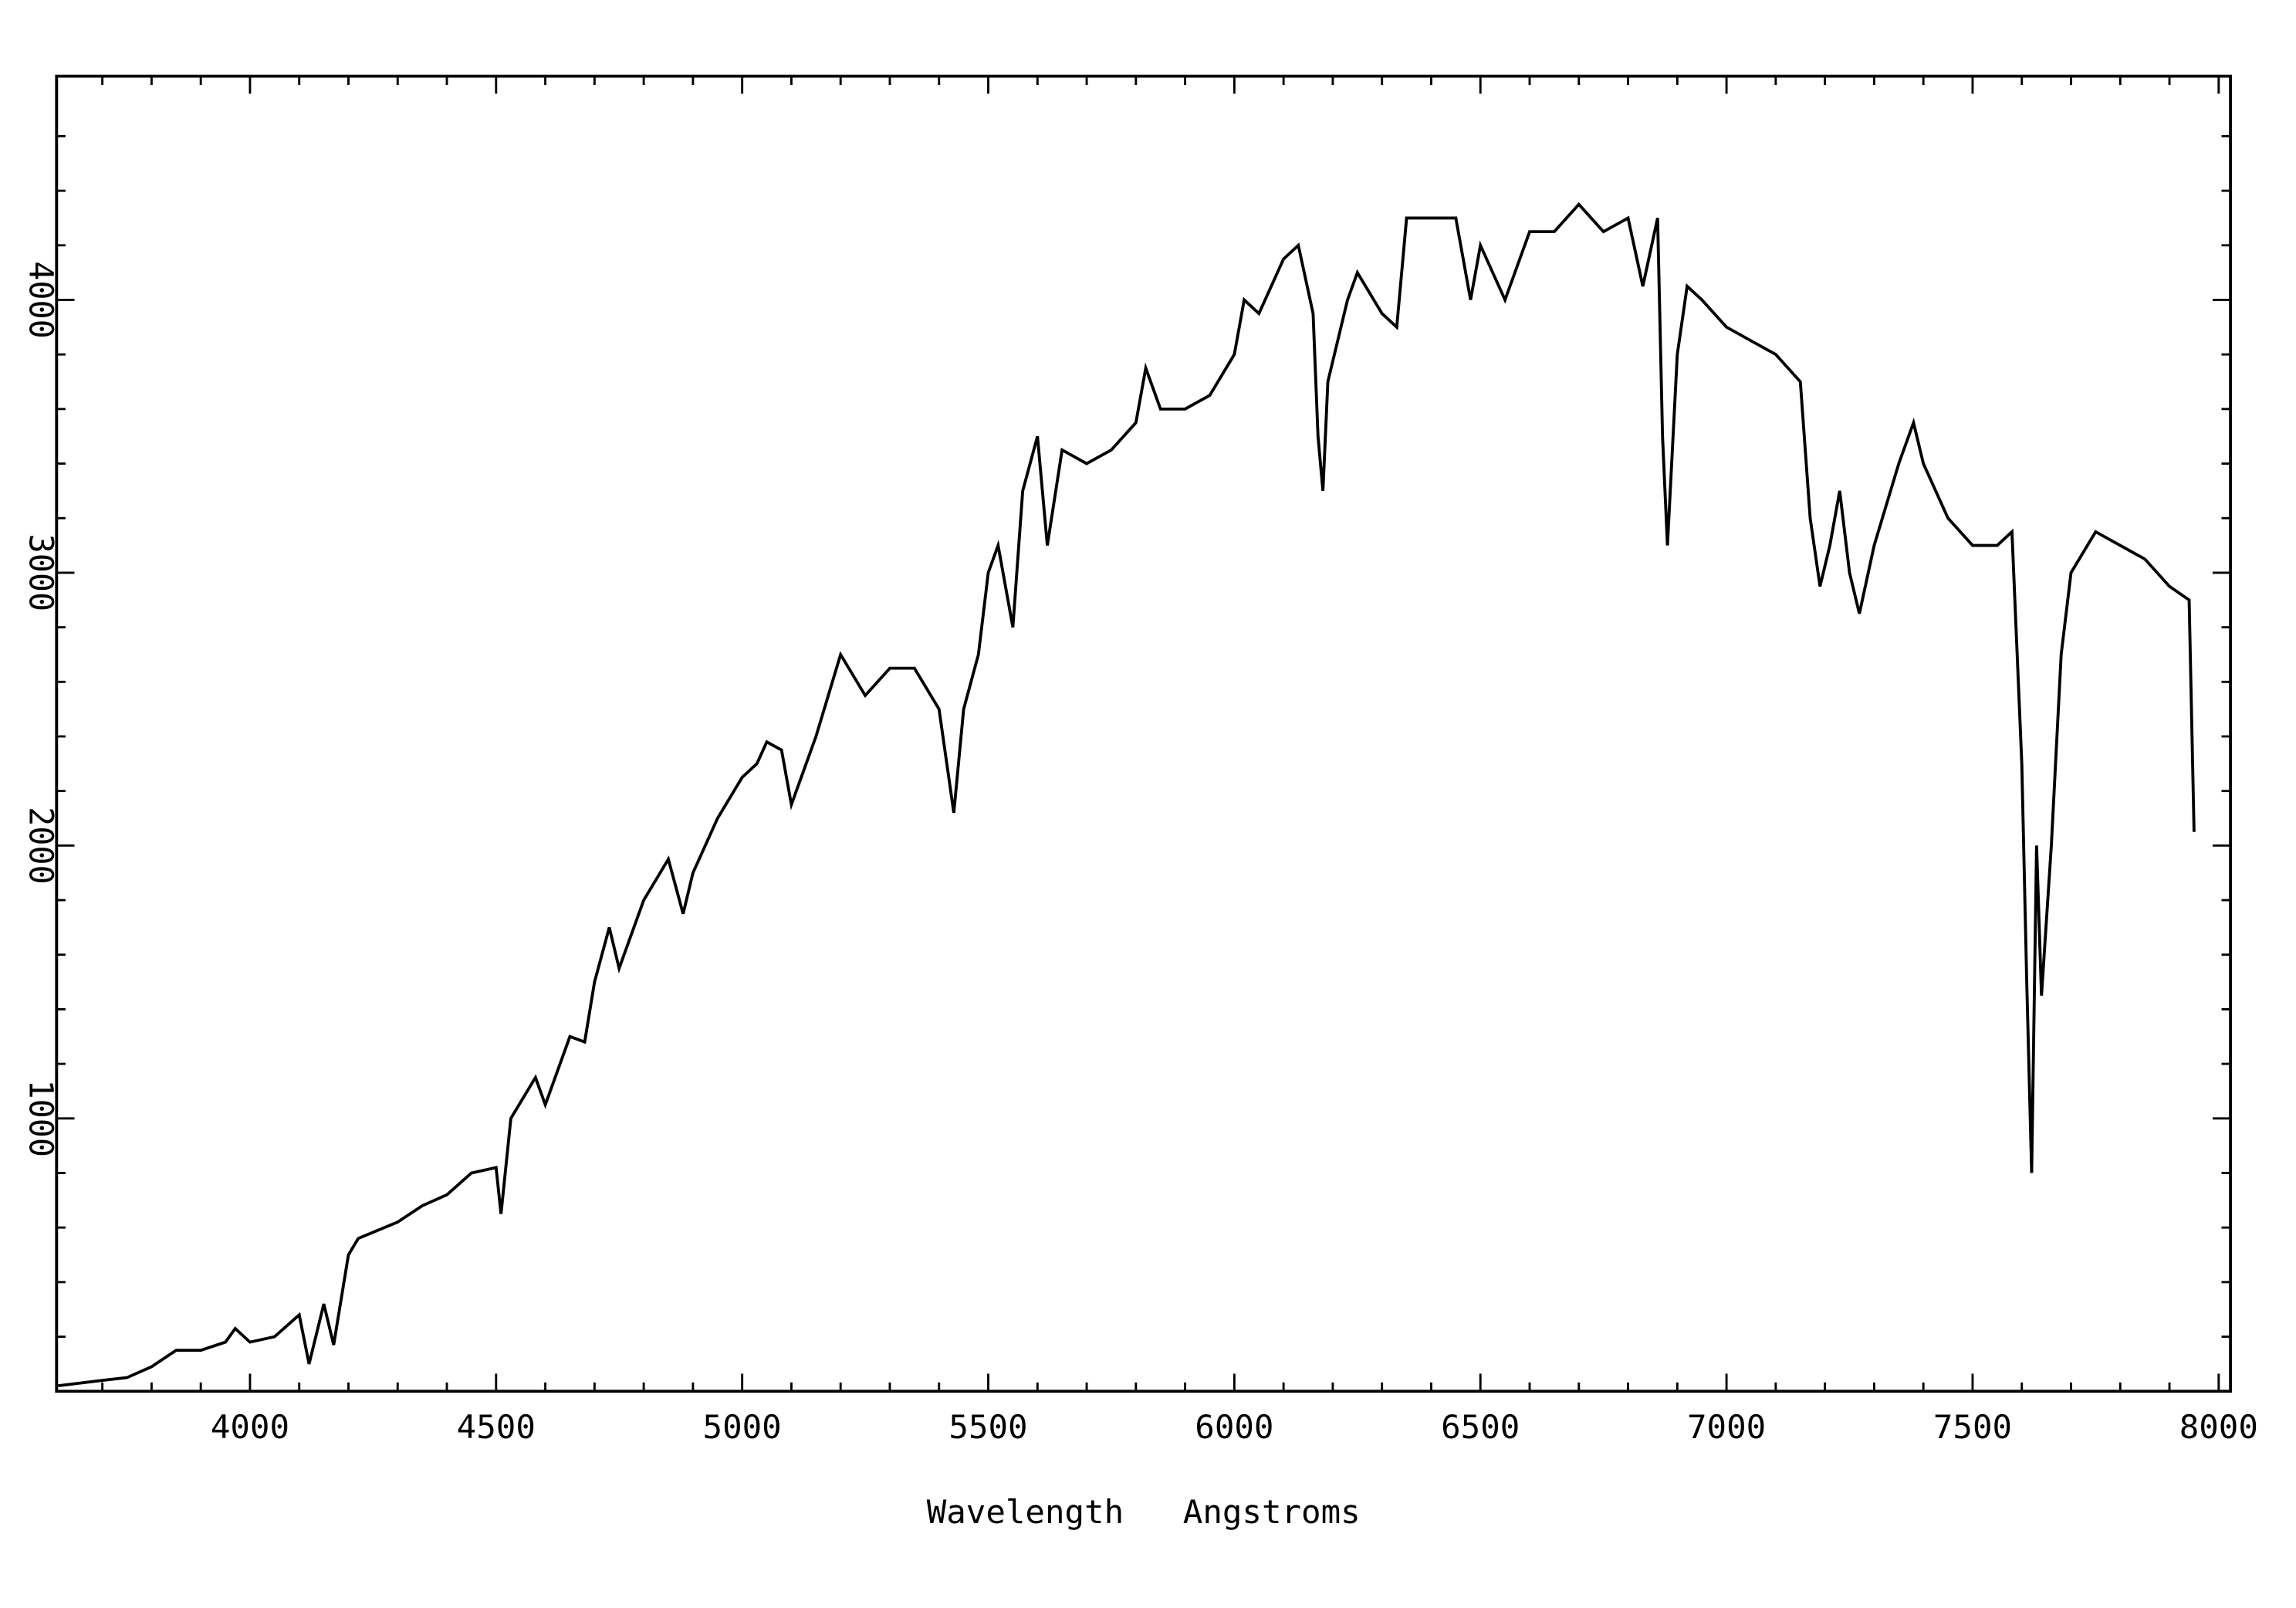 The width and height of the screenshot is (2296, 1608). I want to click on x-tick-label: 7000, so click(1726, 1427).